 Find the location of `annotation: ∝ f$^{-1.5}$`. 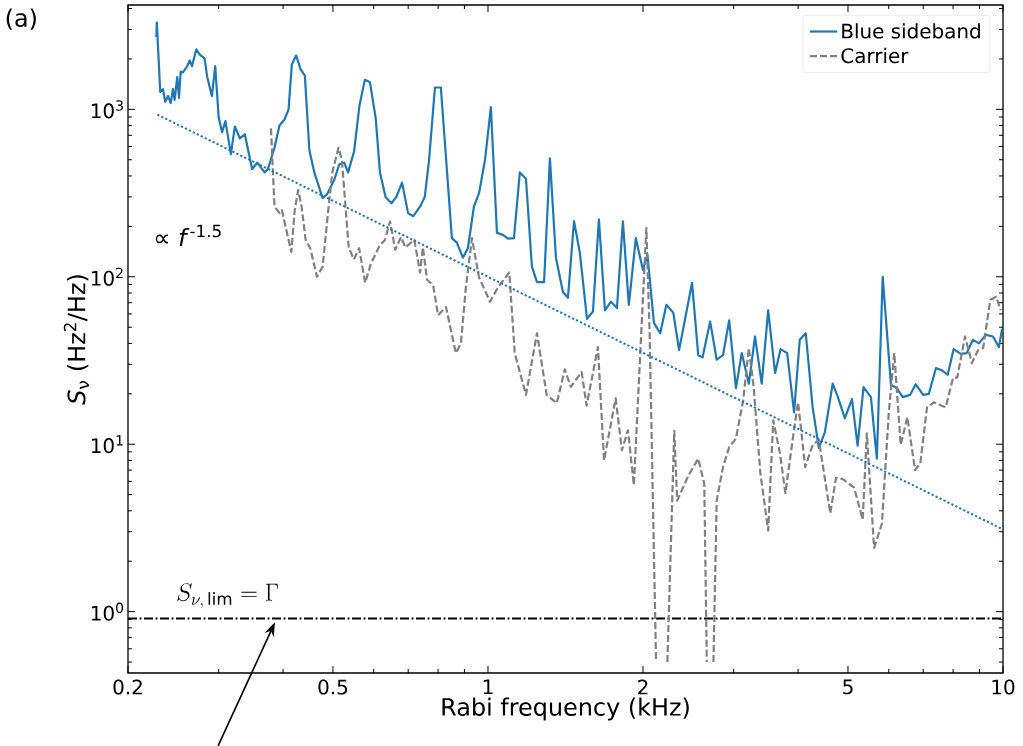

annotation: ∝ f$^{-1.5}$ is located at coordinates (188, 235).